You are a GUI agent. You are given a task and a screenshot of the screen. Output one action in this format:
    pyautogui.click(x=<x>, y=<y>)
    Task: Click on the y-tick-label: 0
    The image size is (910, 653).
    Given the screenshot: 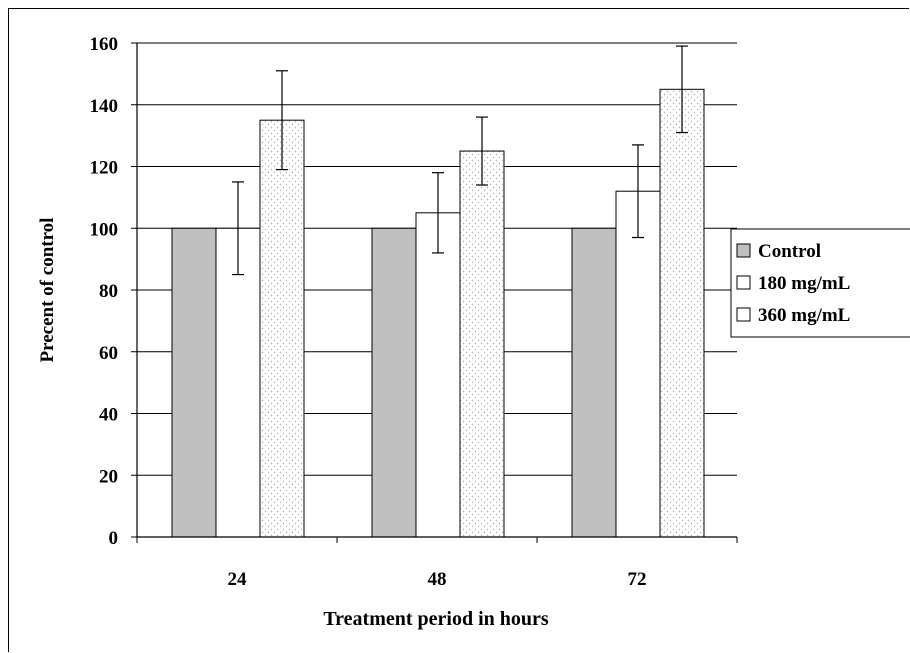 What is the action you would take?
    pyautogui.click(x=114, y=538)
    